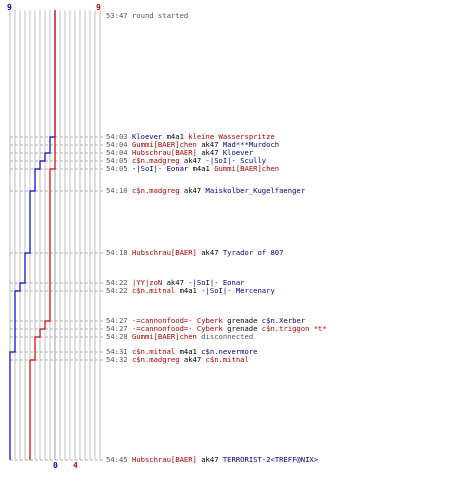 The image size is (450, 500). What do you see at coordinates (117, 359) in the screenshot?
I see `event-time: 54:32` at bounding box center [117, 359].